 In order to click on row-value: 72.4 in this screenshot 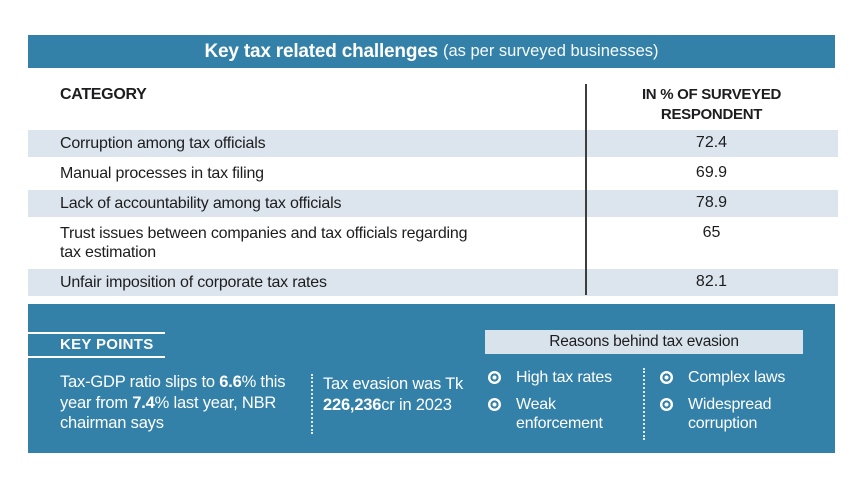, I will do `click(711, 142)`.